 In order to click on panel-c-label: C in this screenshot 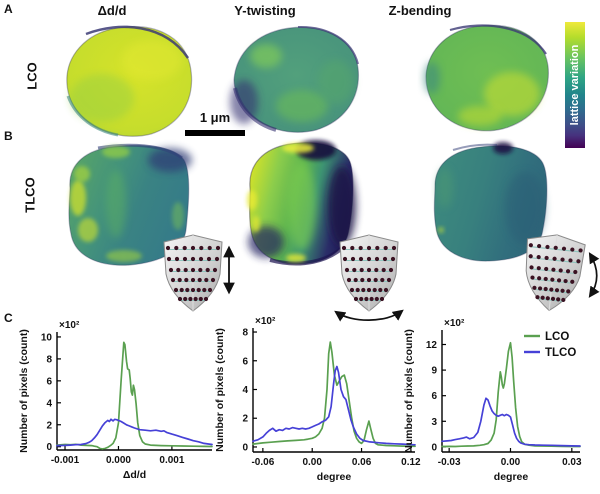, I will do `click(8, 318)`.